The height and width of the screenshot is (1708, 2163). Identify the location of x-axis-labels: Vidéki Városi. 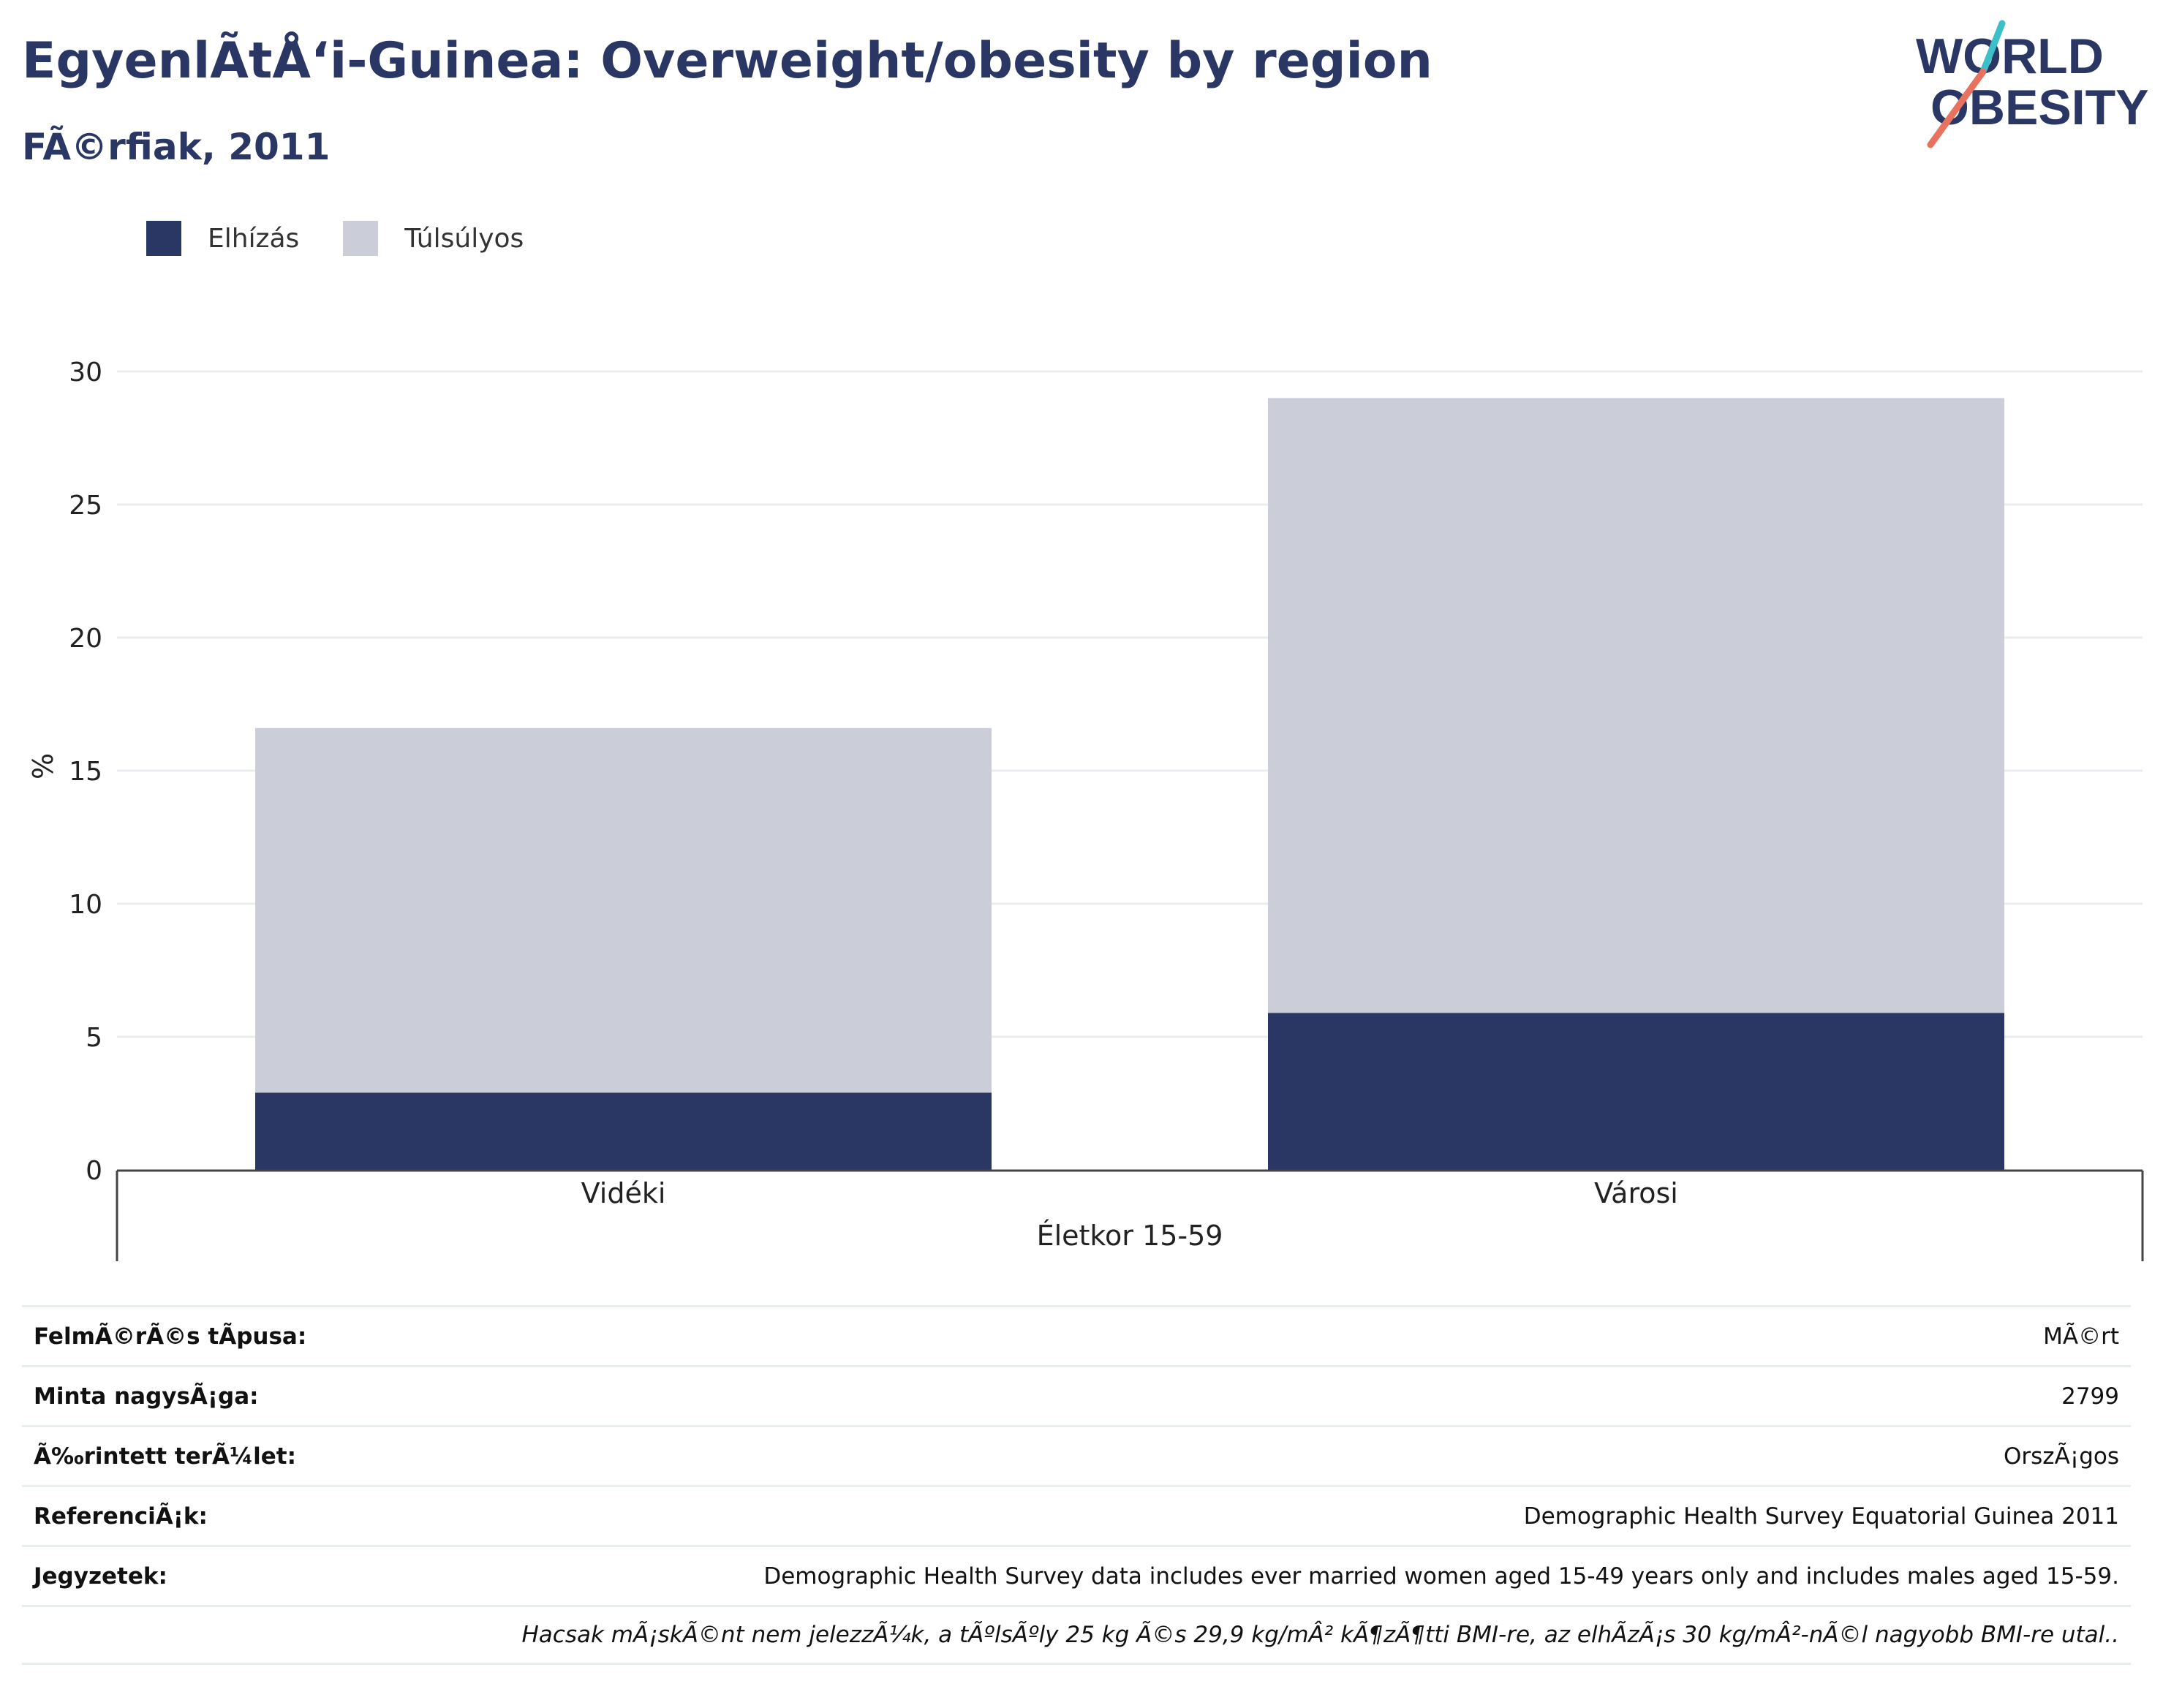
(1129, 1193).